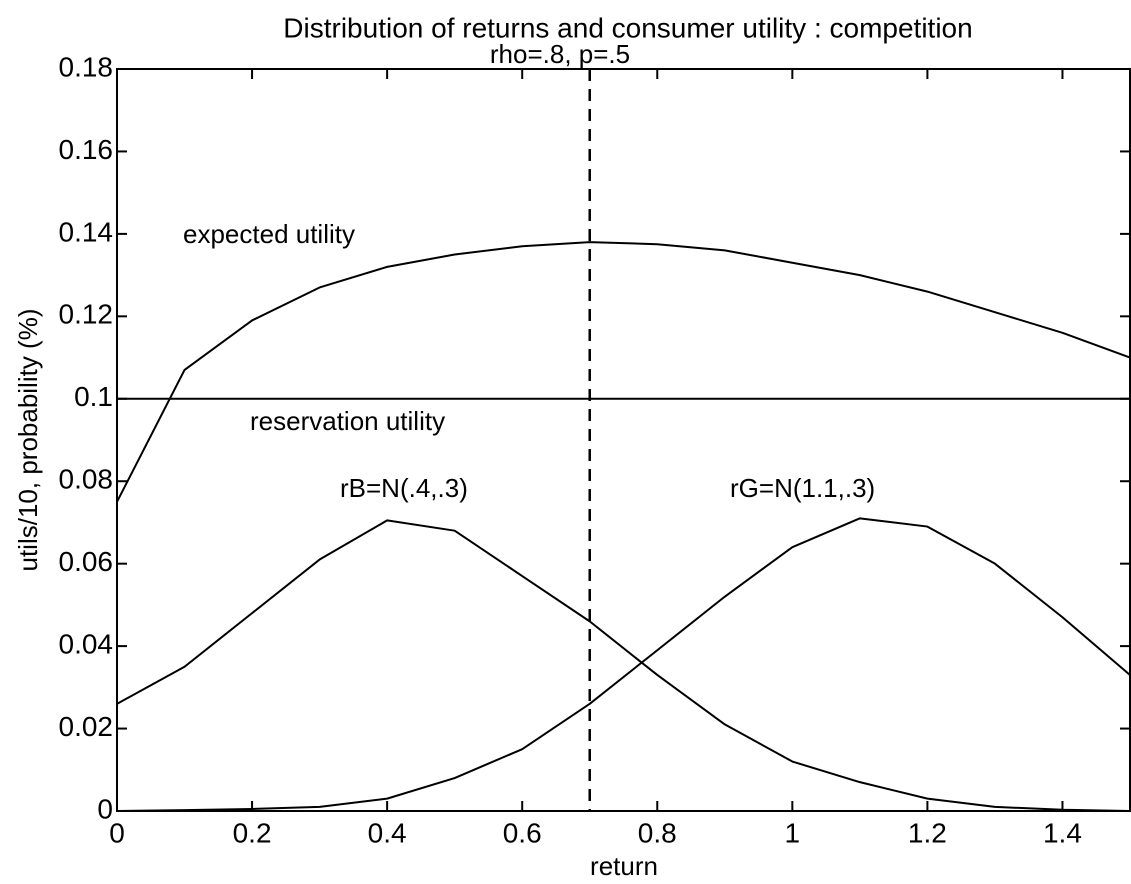  Describe the element at coordinates (404, 488) in the screenshot. I see `series-label: rB=N(.4,.3)` at that location.